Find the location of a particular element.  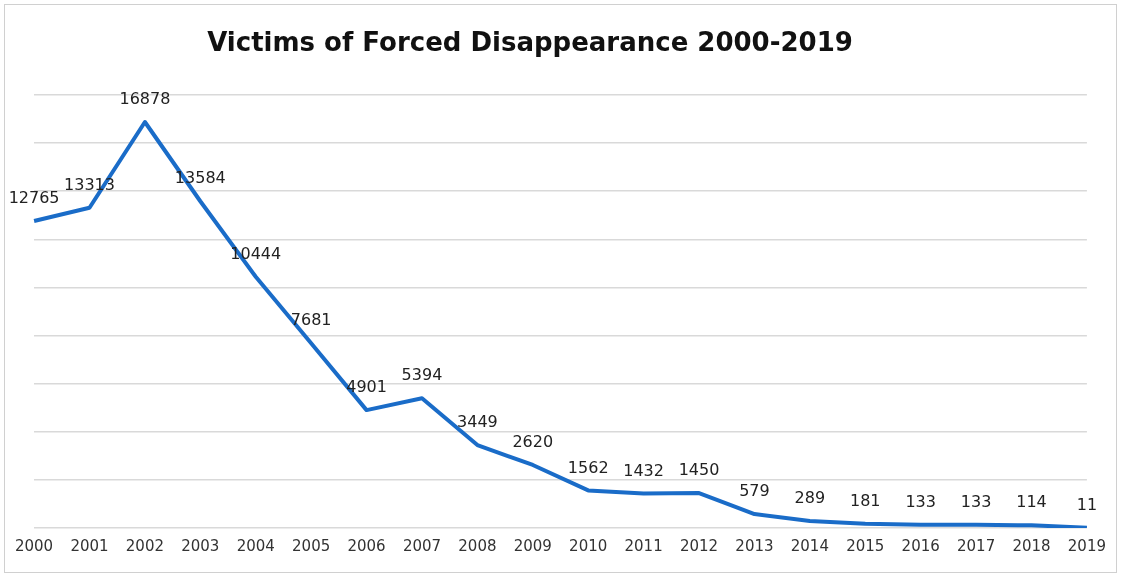

x-tick-label: 2004 is located at coordinates (255, 545).